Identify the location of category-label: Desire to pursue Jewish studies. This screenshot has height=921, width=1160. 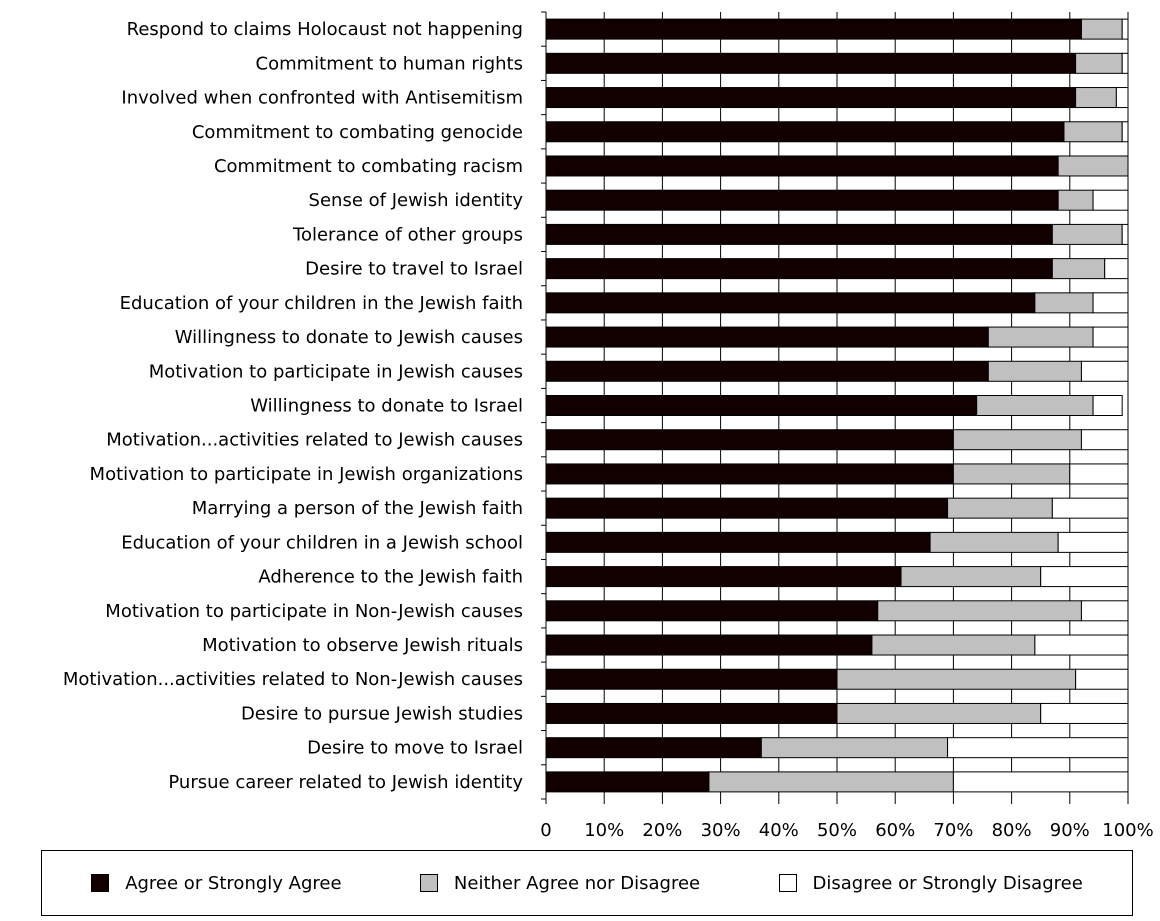
(382, 713).